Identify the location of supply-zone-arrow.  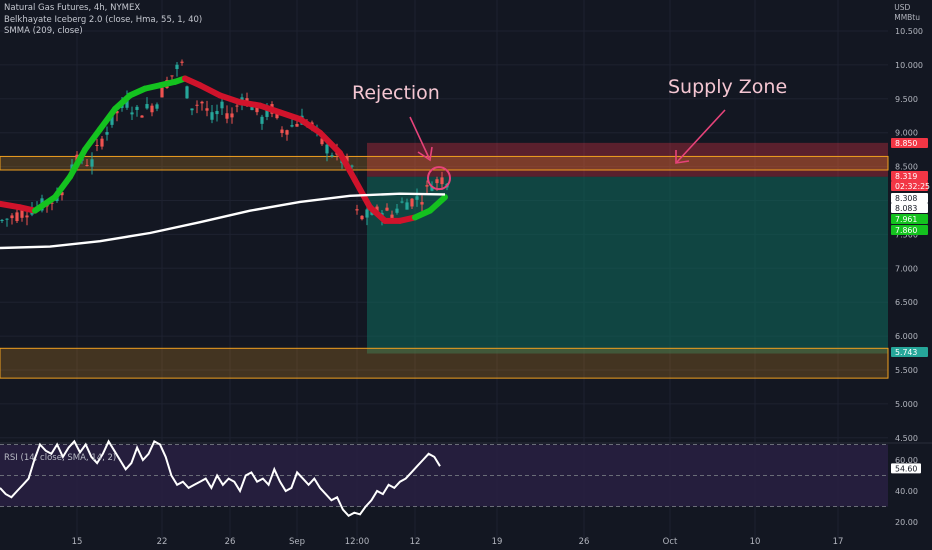
(701, 136).